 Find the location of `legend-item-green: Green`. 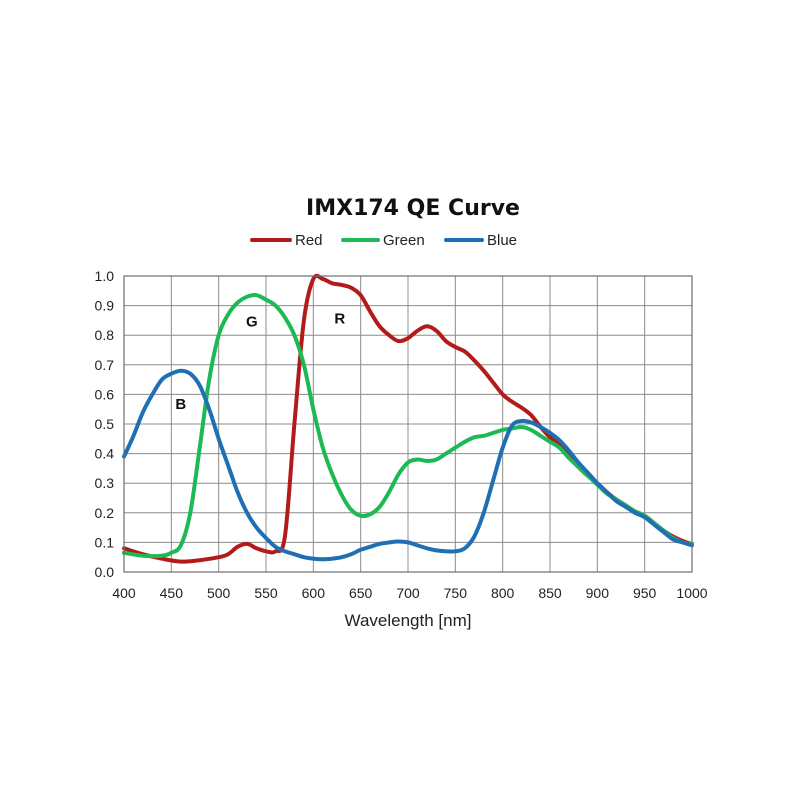

legend-item-green: Green is located at coordinates (383, 240).